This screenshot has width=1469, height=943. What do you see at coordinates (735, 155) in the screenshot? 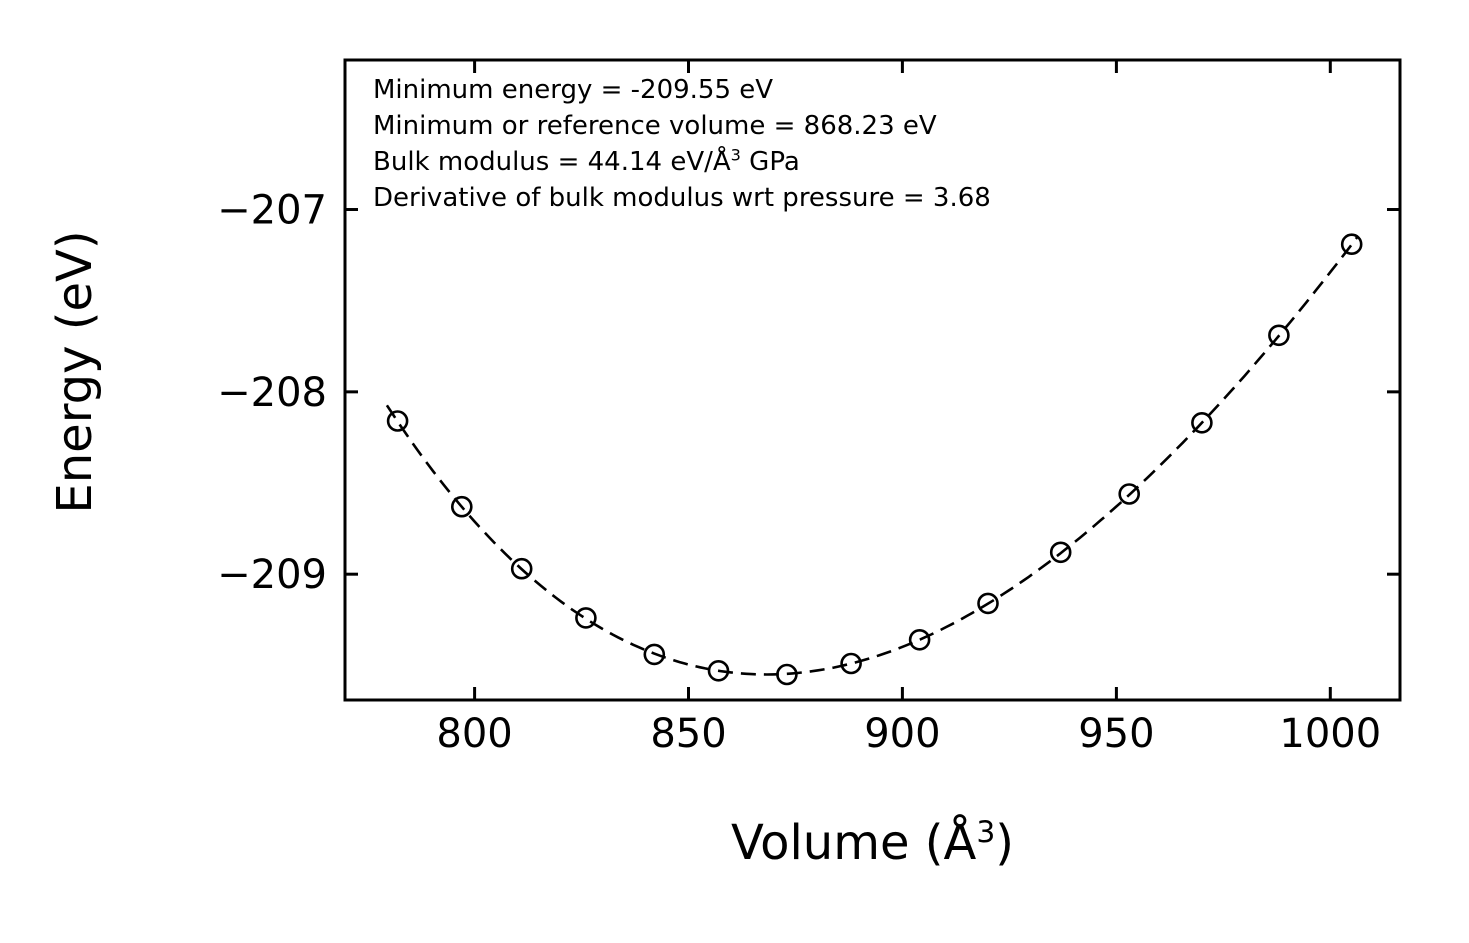
I see `annotation-bulk-modulus-superscript: 3` at bounding box center [735, 155].